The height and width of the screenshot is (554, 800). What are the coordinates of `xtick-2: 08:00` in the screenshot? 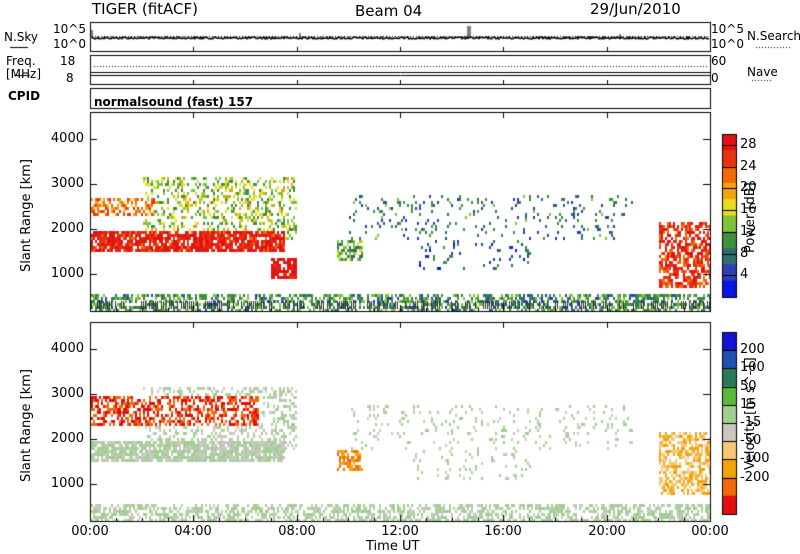 It's located at (297, 531).